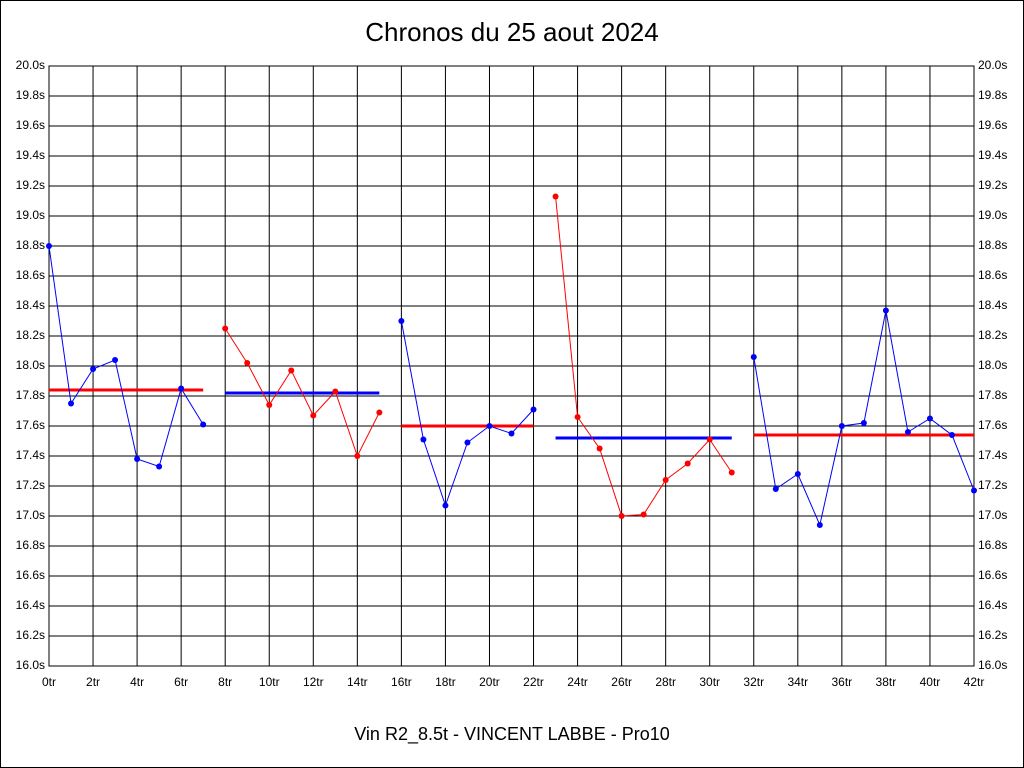 The image size is (1024, 768). I want to click on x-tick-label: 26tr, so click(621, 682).